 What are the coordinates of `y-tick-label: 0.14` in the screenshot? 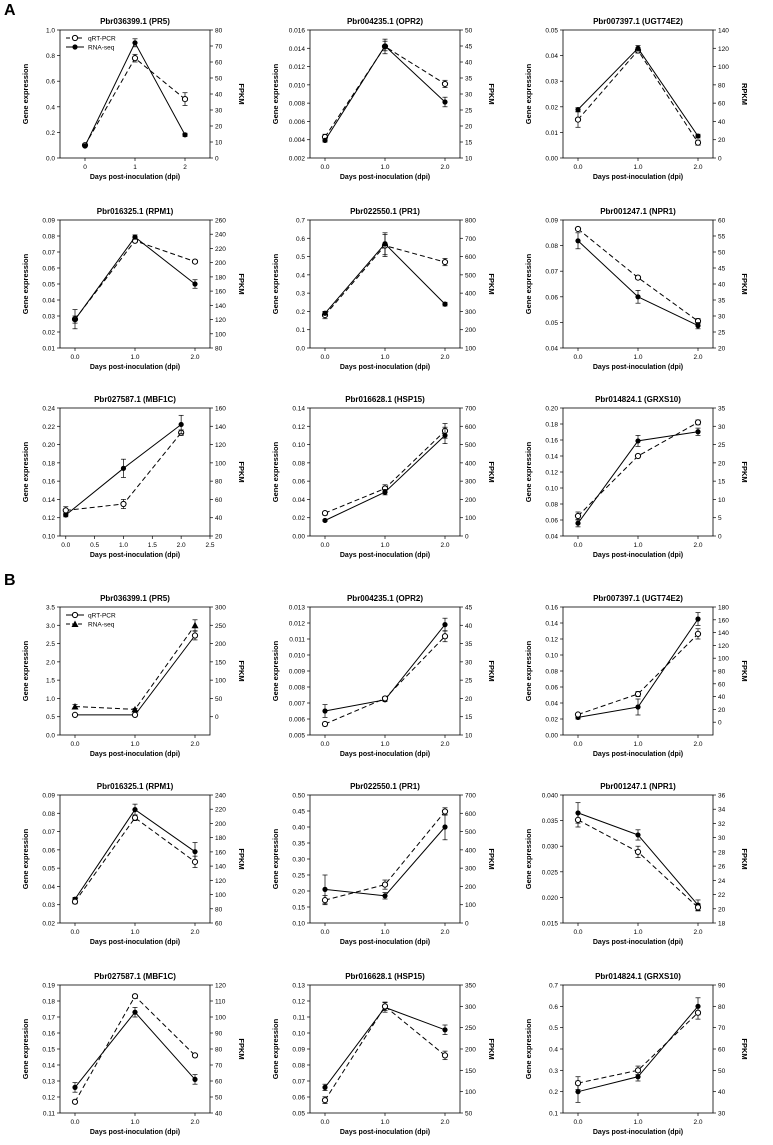 It's located at (48, 500).